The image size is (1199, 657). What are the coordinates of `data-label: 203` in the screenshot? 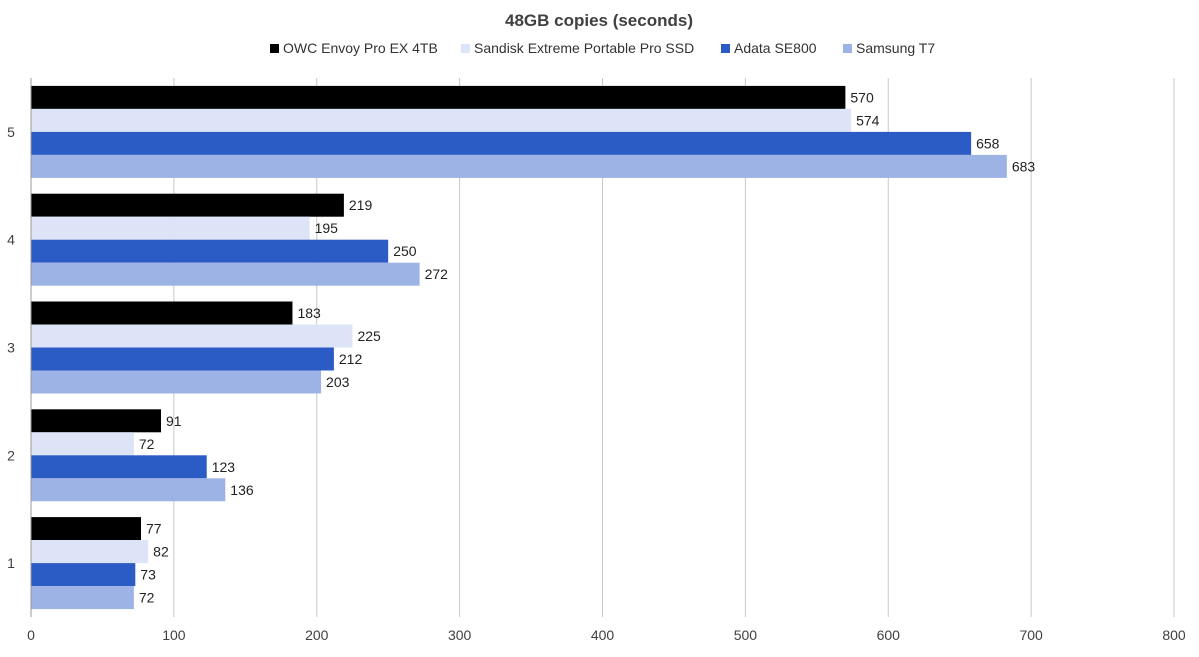 It's located at (338, 382).